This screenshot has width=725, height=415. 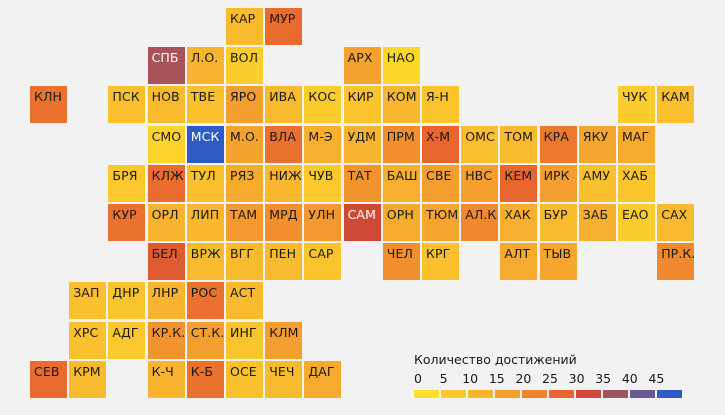 What do you see at coordinates (401, 144) in the screenshot?
I see `region-tile: ПРМ` at bounding box center [401, 144].